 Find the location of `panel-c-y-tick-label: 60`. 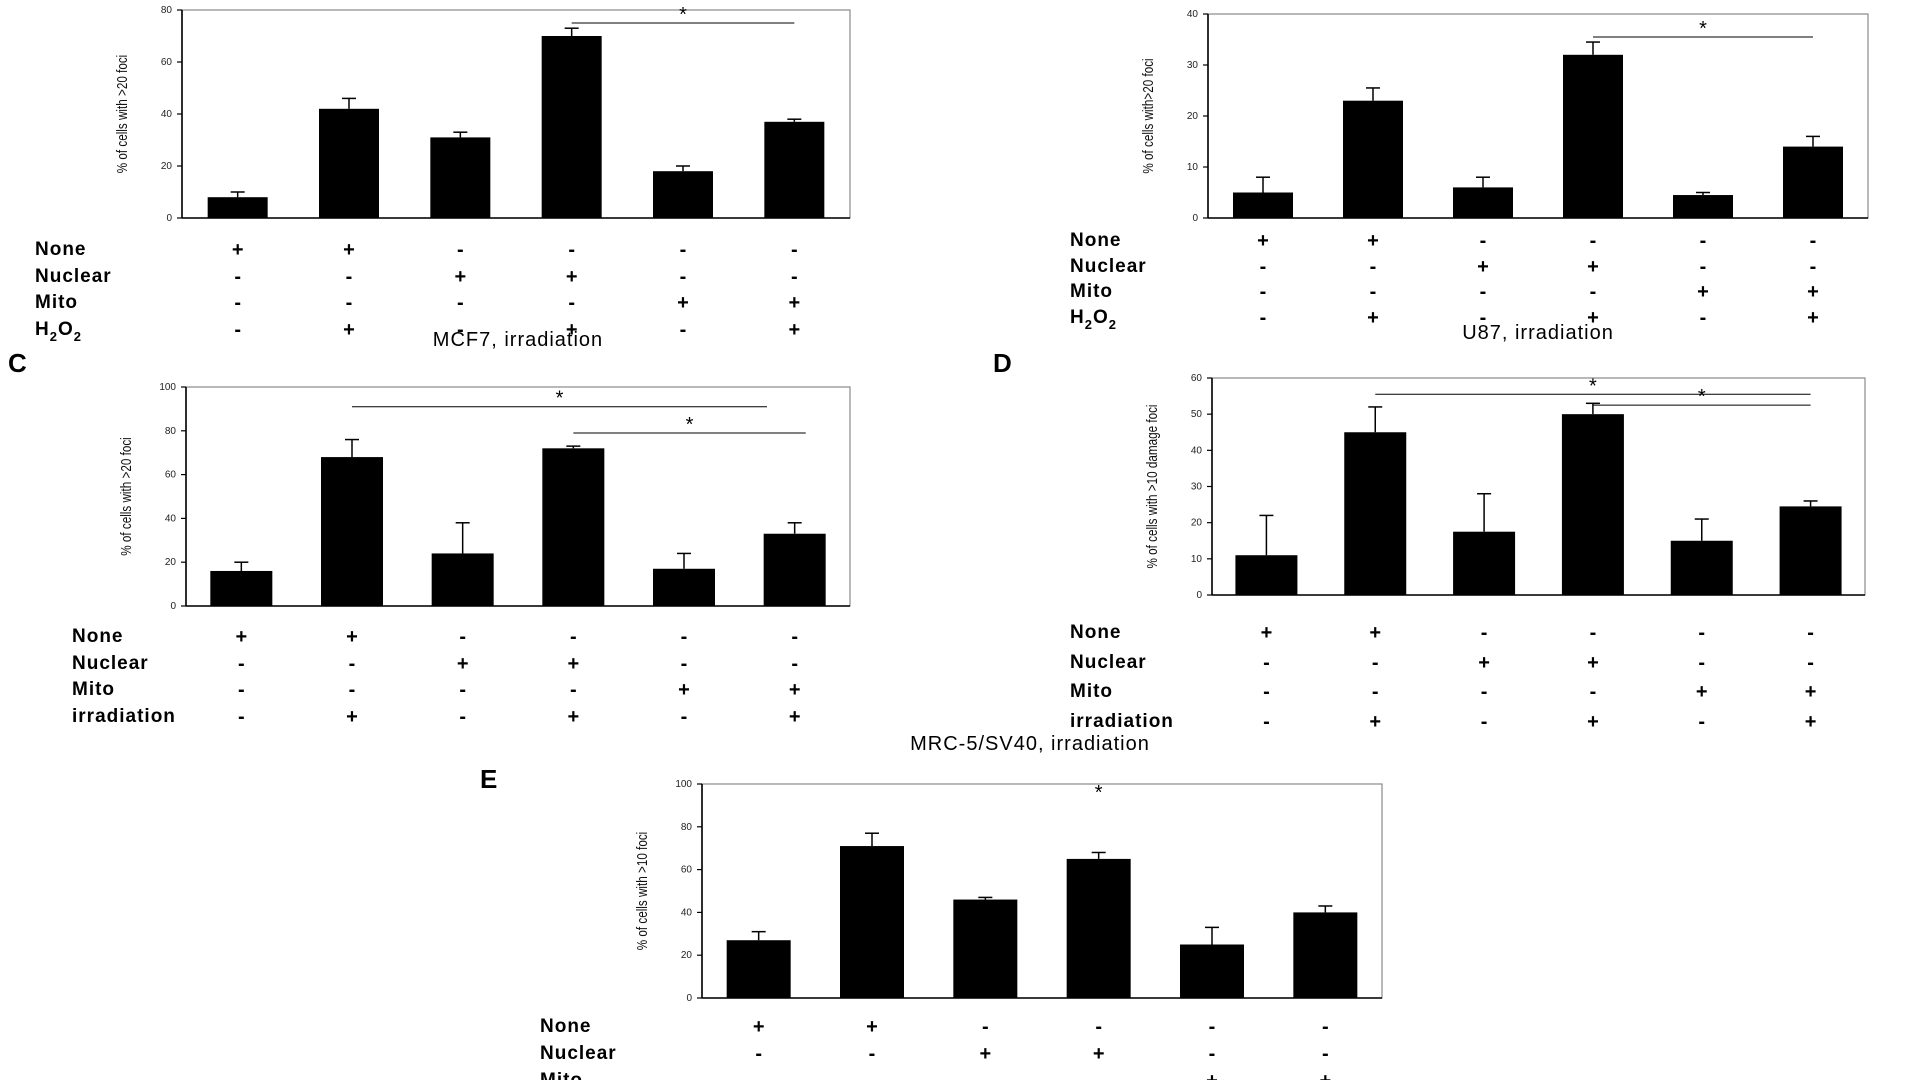

panel-c-y-tick-label: 60 is located at coordinates (171, 475).